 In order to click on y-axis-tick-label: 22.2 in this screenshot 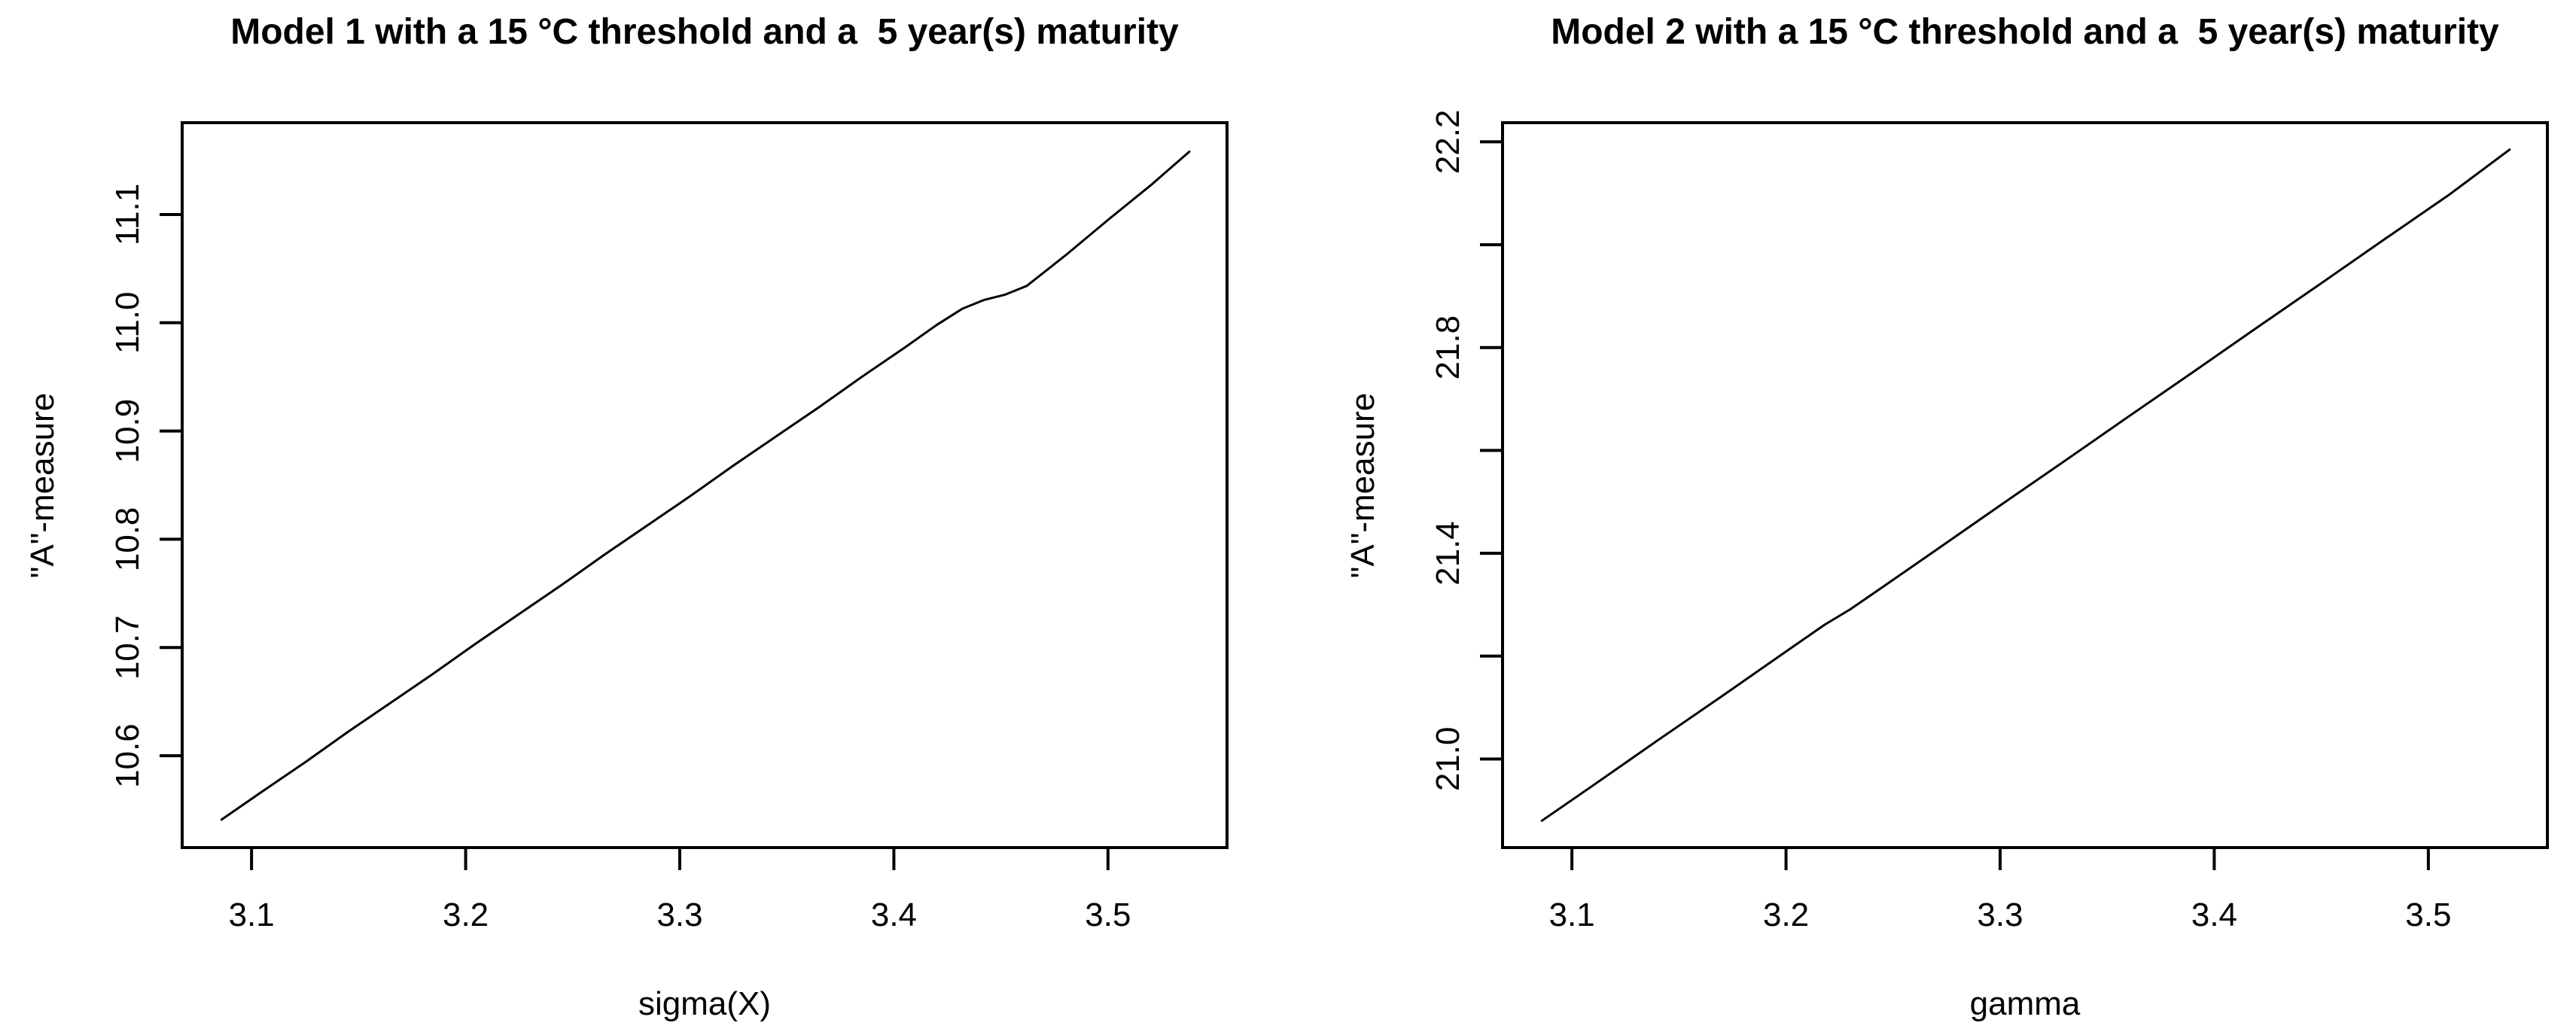, I will do `click(1448, 142)`.